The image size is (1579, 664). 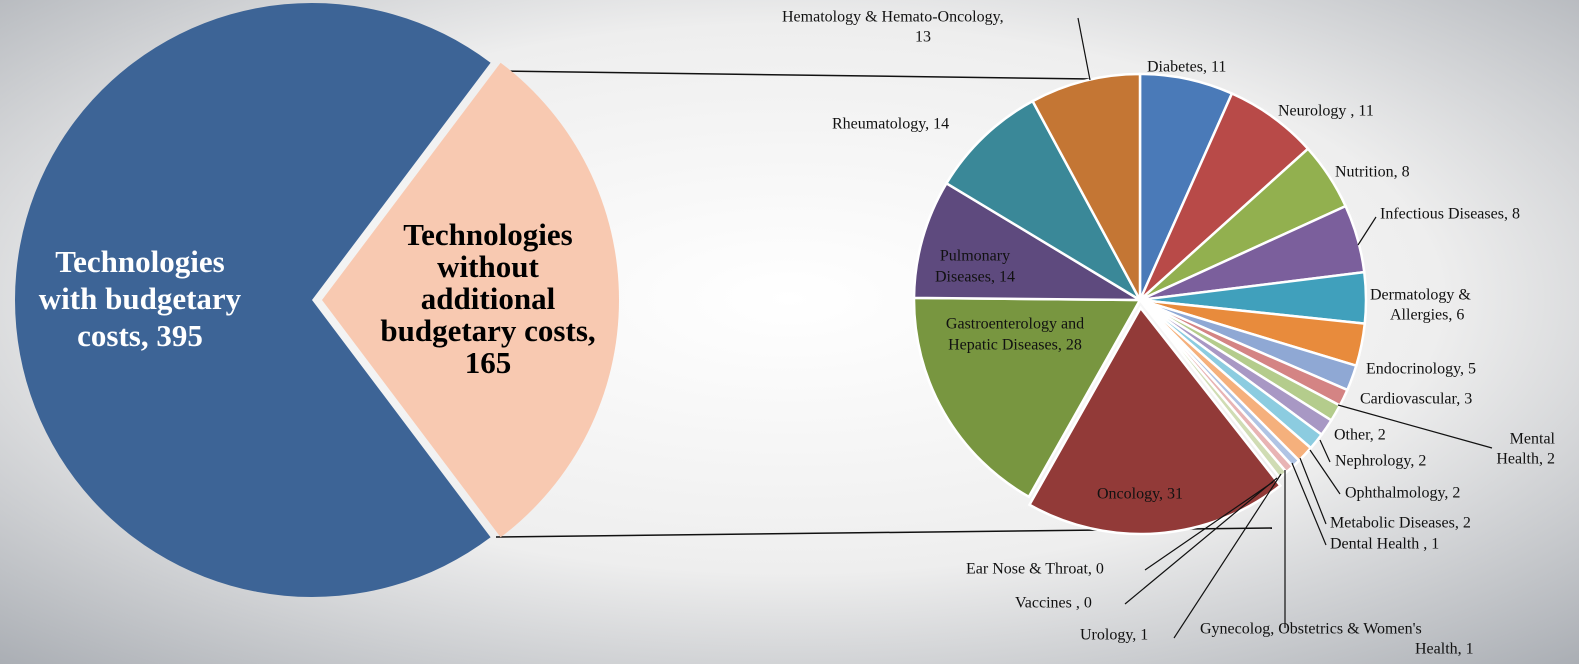 What do you see at coordinates (1427, 315) in the screenshot?
I see `data-label: Allergies, 6` at bounding box center [1427, 315].